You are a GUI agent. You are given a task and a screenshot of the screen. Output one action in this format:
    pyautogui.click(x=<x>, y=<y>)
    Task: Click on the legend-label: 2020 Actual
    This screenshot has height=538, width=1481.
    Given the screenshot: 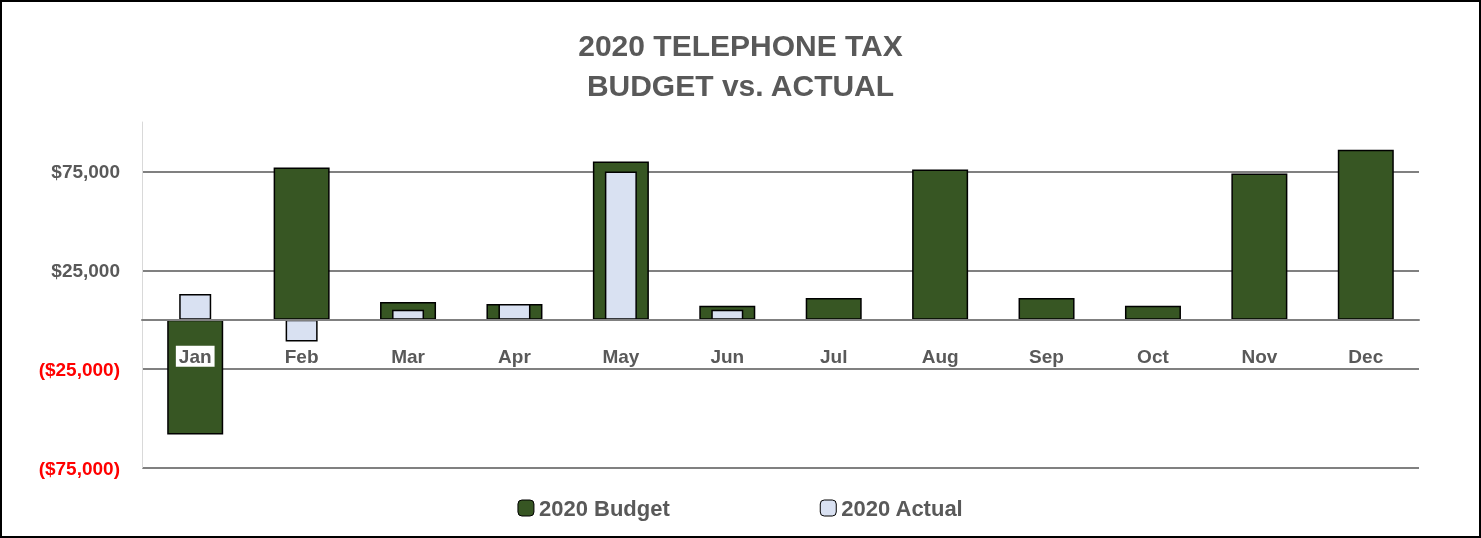 What is the action you would take?
    pyautogui.click(x=902, y=508)
    